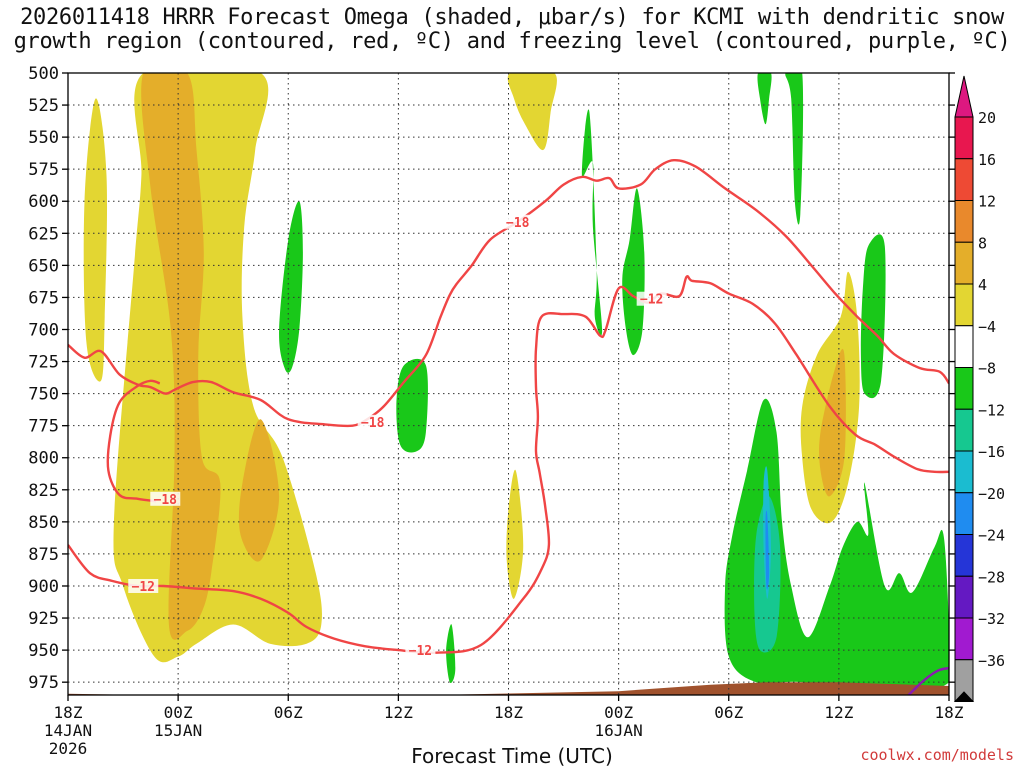  I want to click on colorbar: 20 16 12 8 4 −4 −8 −12 −16 −20 −24 −28 −32 −36, so click(979, 388).